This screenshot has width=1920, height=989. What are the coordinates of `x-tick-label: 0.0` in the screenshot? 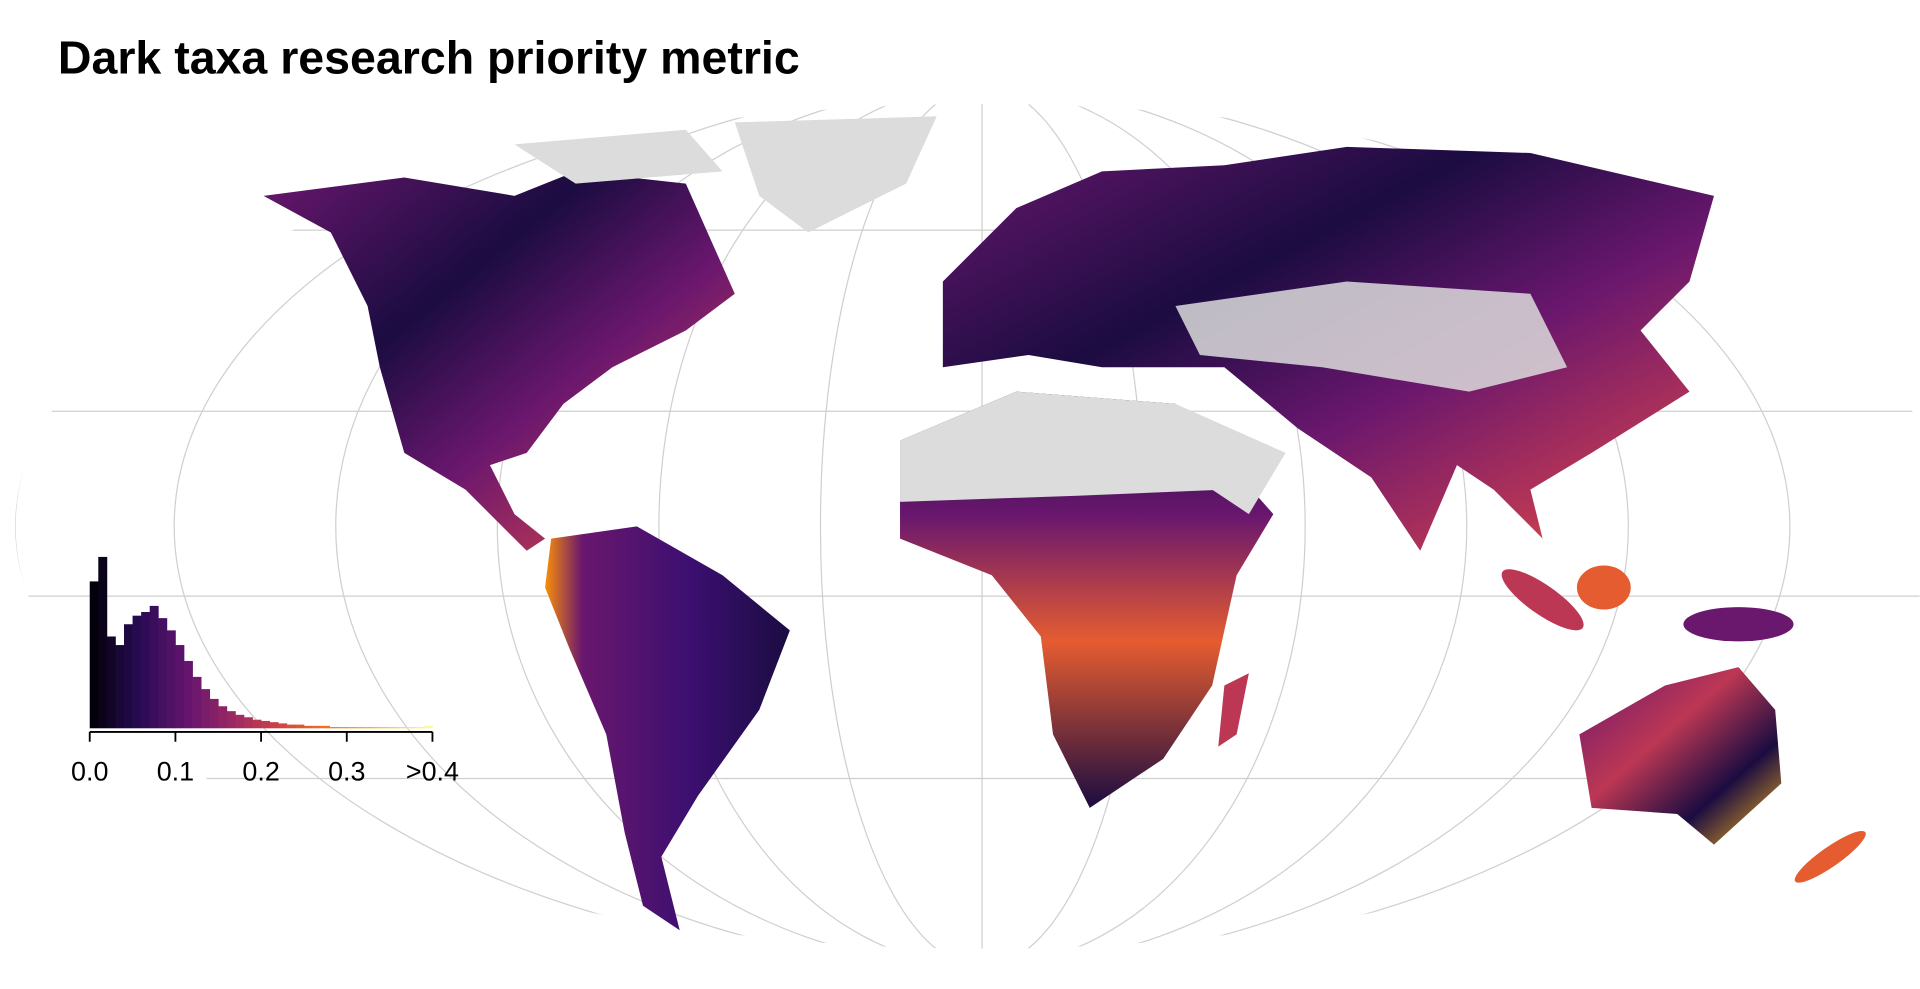 It's located at (89, 772).